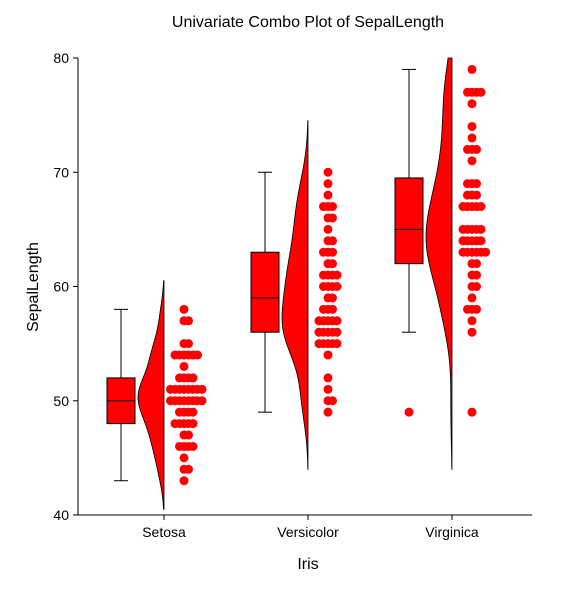  What do you see at coordinates (61, 58) in the screenshot?
I see `y-tick-label: 80` at bounding box center [61, 58].